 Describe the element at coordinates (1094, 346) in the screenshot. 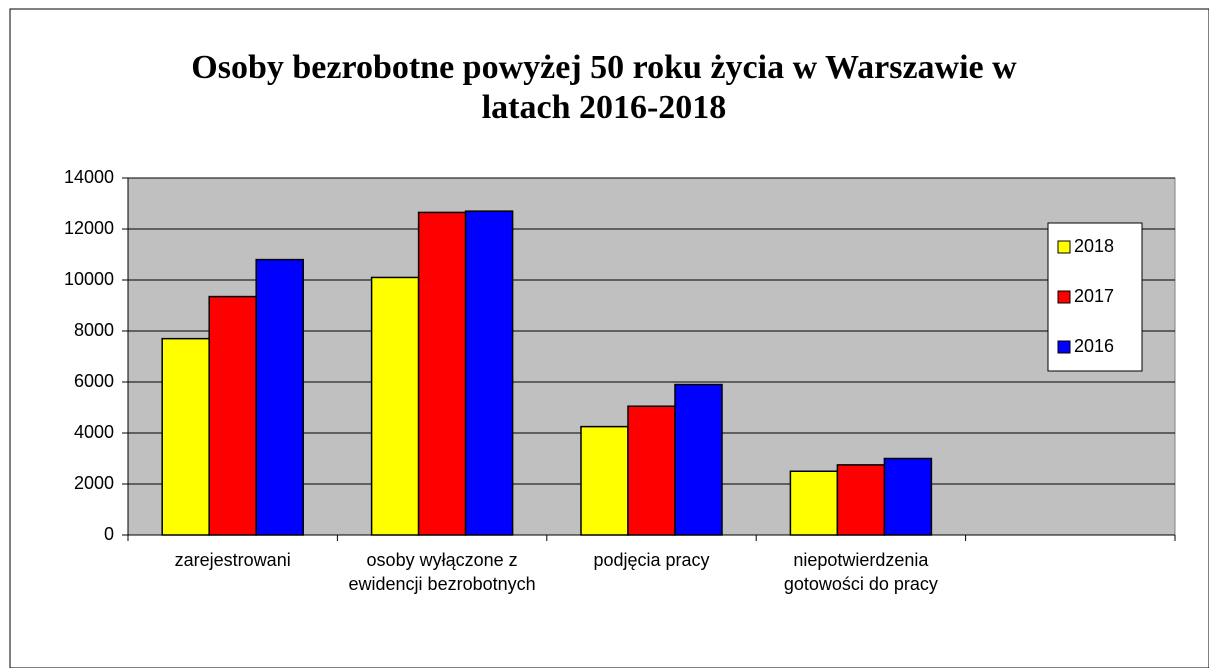

I see `legend-label: 2016` at that location.